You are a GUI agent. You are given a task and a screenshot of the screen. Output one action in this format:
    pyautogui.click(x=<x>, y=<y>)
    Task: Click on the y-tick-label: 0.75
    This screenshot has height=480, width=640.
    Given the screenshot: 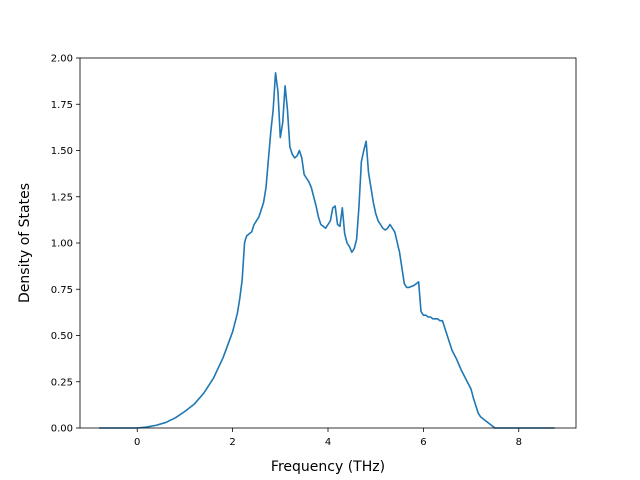 What is the action you would take?
    pyautogui.click(x=62, y=290)
    